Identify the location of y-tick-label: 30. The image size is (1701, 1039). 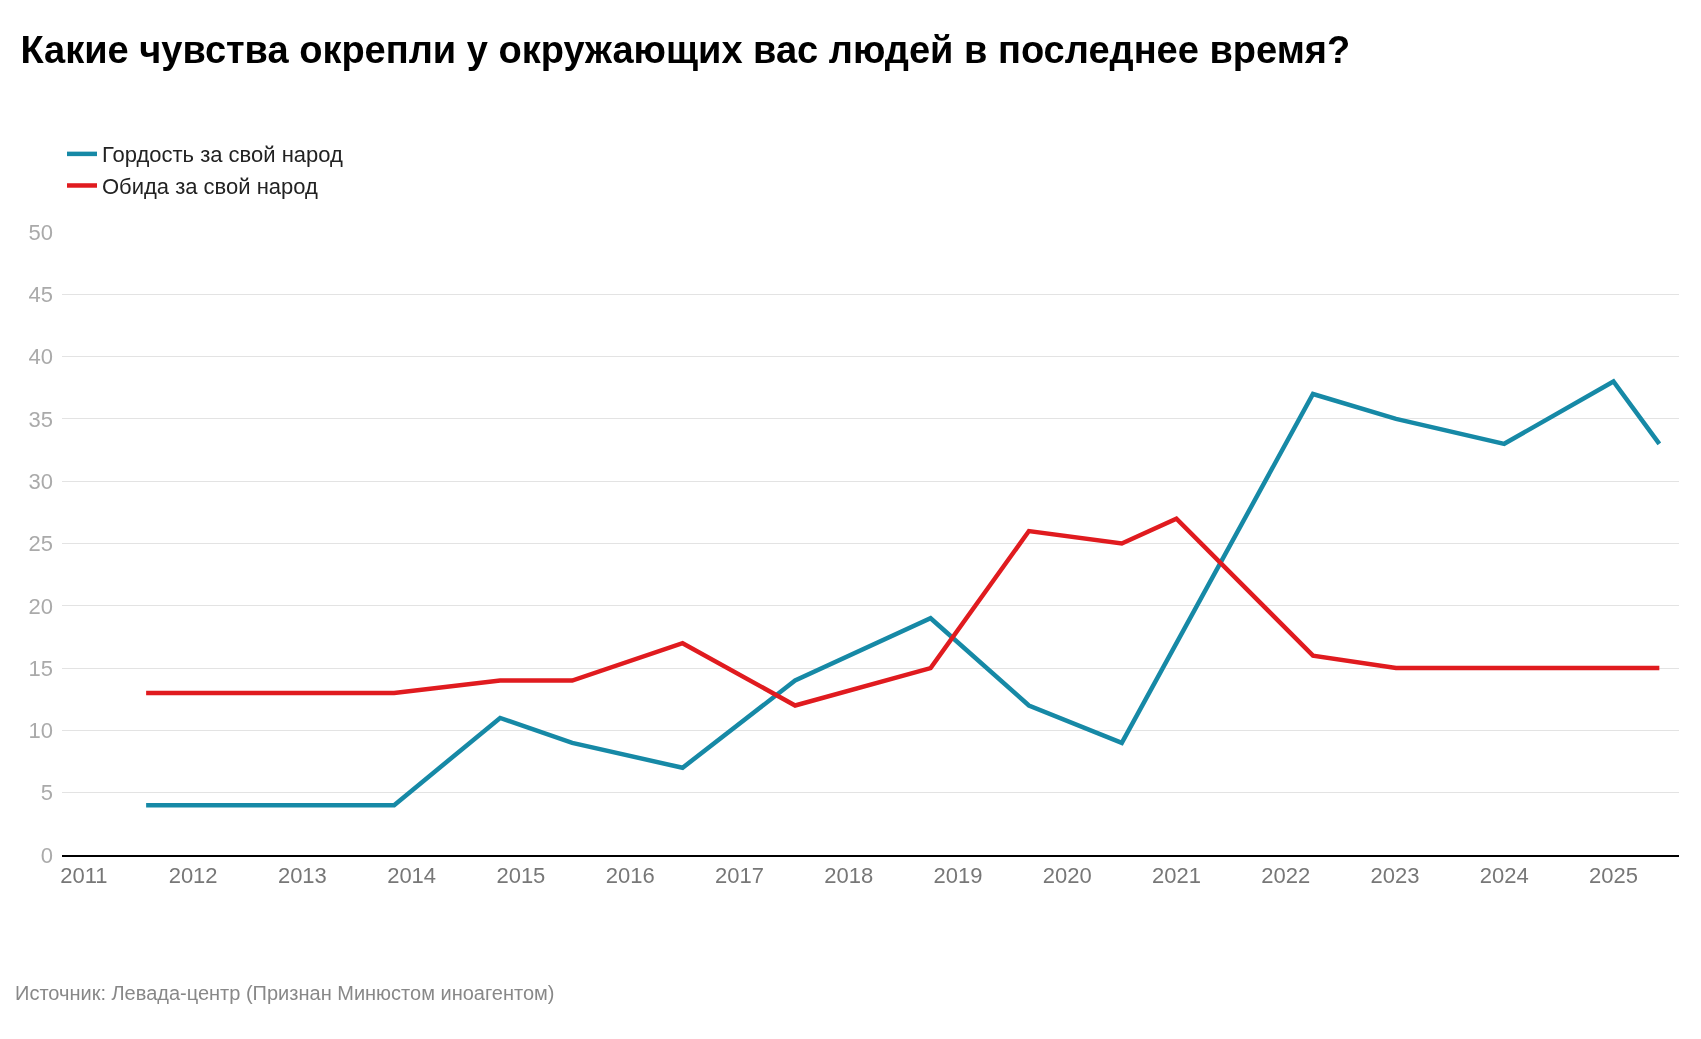
(40, 481).